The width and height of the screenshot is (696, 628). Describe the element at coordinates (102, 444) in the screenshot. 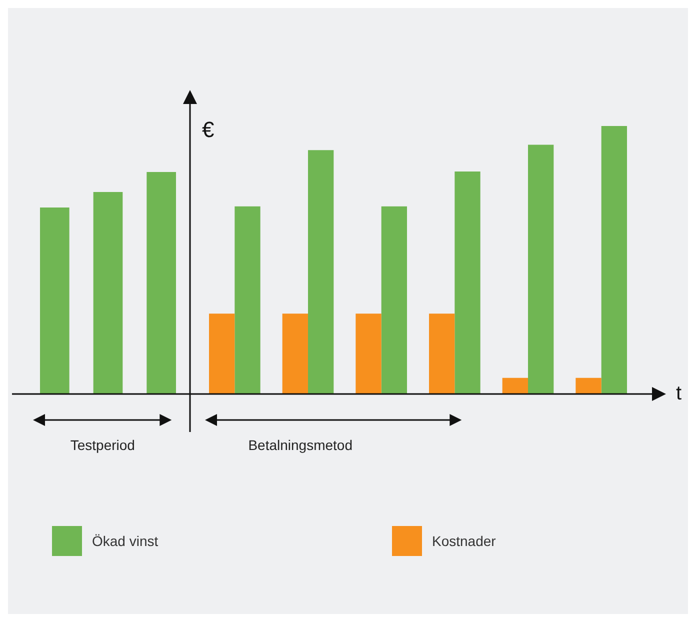

I see `text: Testperiod` at that location.